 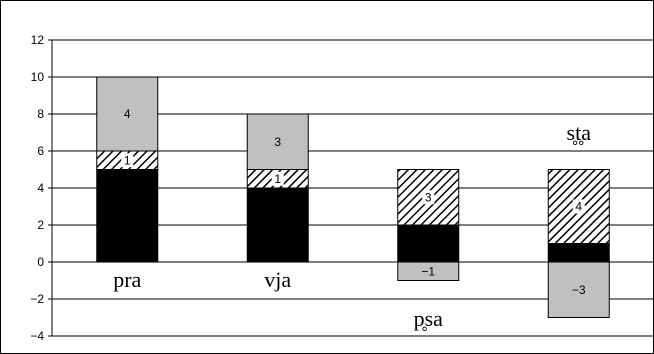 I want to click on category-label: s̥t̥a, so click(x=579, y=132).